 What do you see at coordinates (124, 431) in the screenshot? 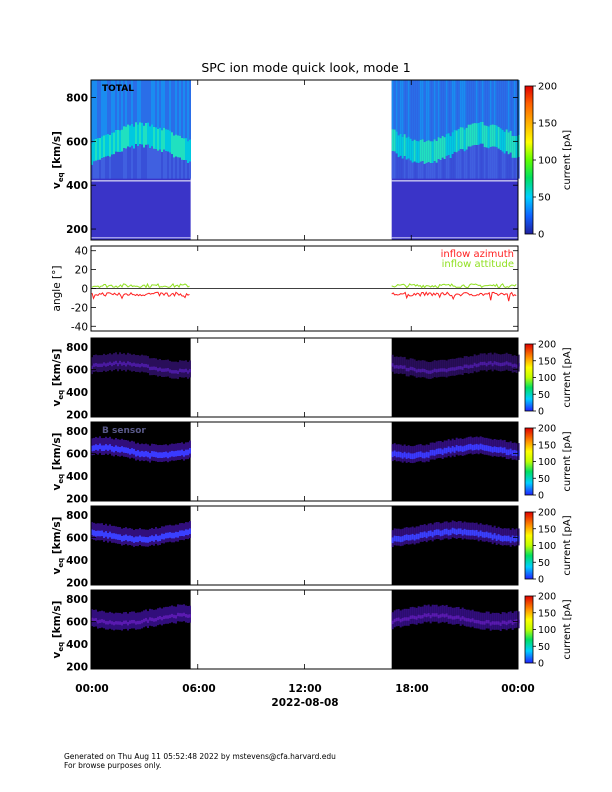
I see `panel-label: B sensor` at bounding box center [124, 431].